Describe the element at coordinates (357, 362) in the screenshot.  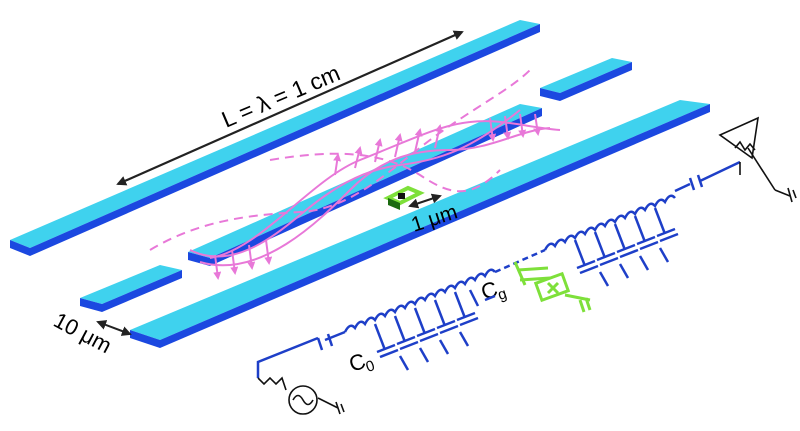
I see `c0-letter: C` at that location.